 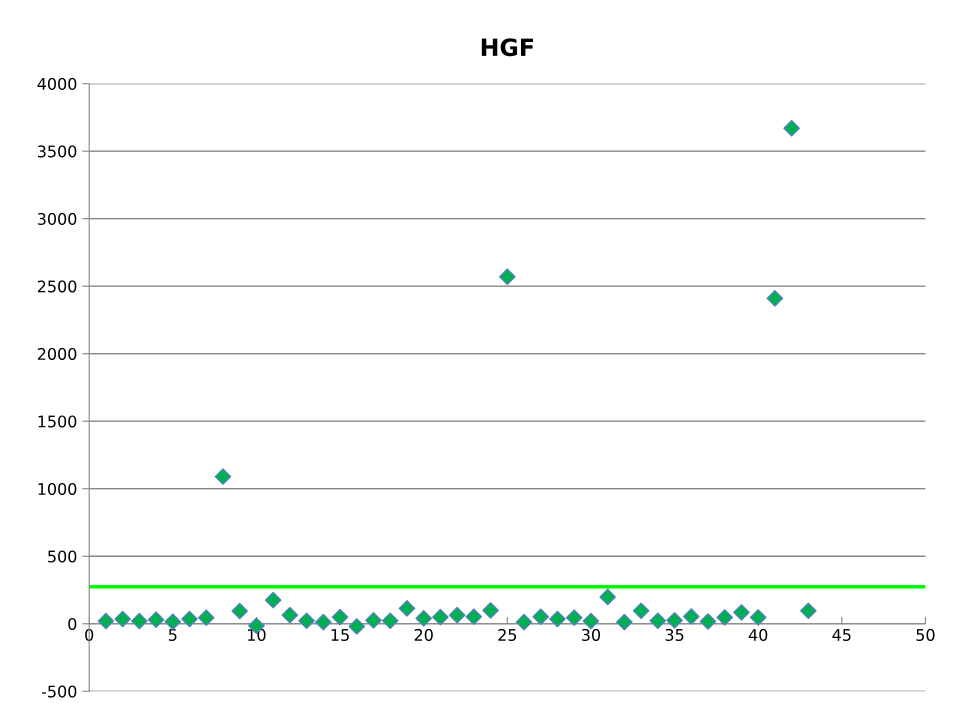 What do you see at coordinates (89, 634) in the screenshot?
I see `x-tick-label: 0` at bounding box center [89, 634].